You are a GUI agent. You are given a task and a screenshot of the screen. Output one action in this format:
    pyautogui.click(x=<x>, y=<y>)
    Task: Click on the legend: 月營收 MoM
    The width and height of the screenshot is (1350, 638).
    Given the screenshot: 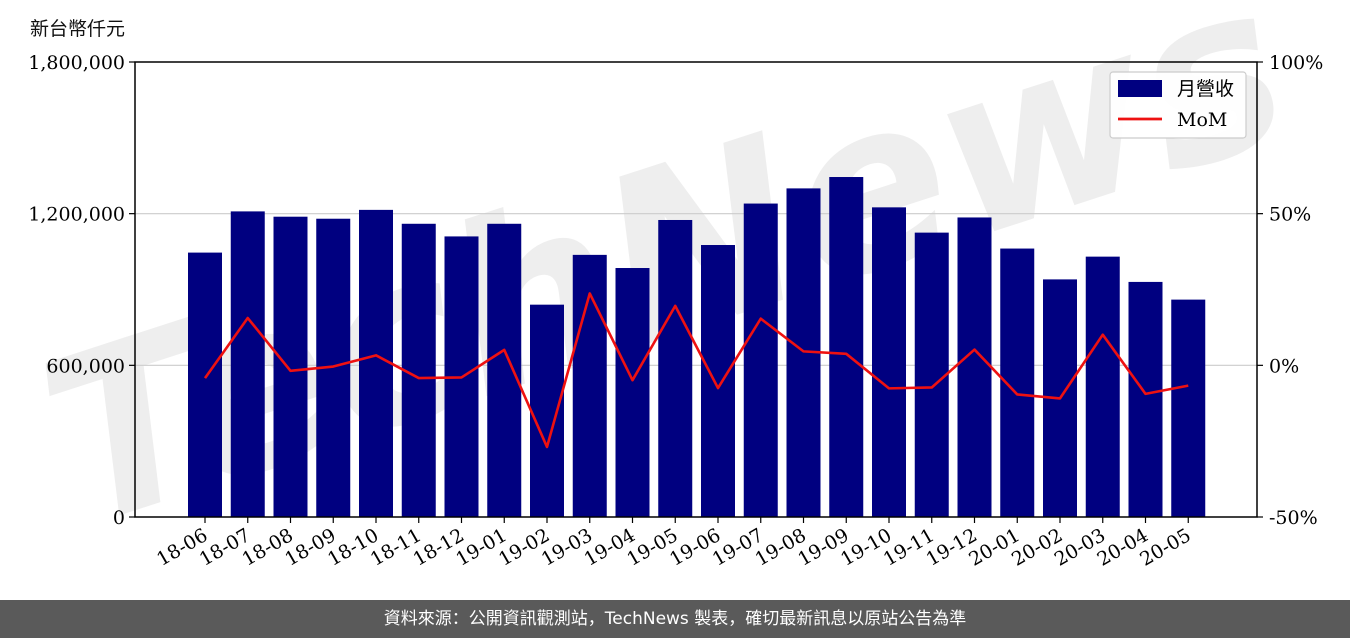 What is the action you would take?
    pyautogui.click(x=1178, y=105)
    